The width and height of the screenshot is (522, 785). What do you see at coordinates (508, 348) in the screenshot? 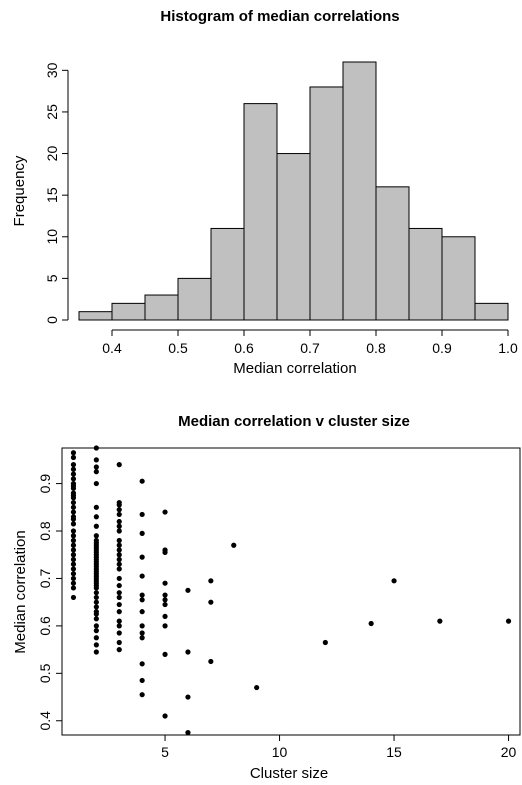
I see `histogram-x-tick-label: 1.0` at bounding box center [508, 348].